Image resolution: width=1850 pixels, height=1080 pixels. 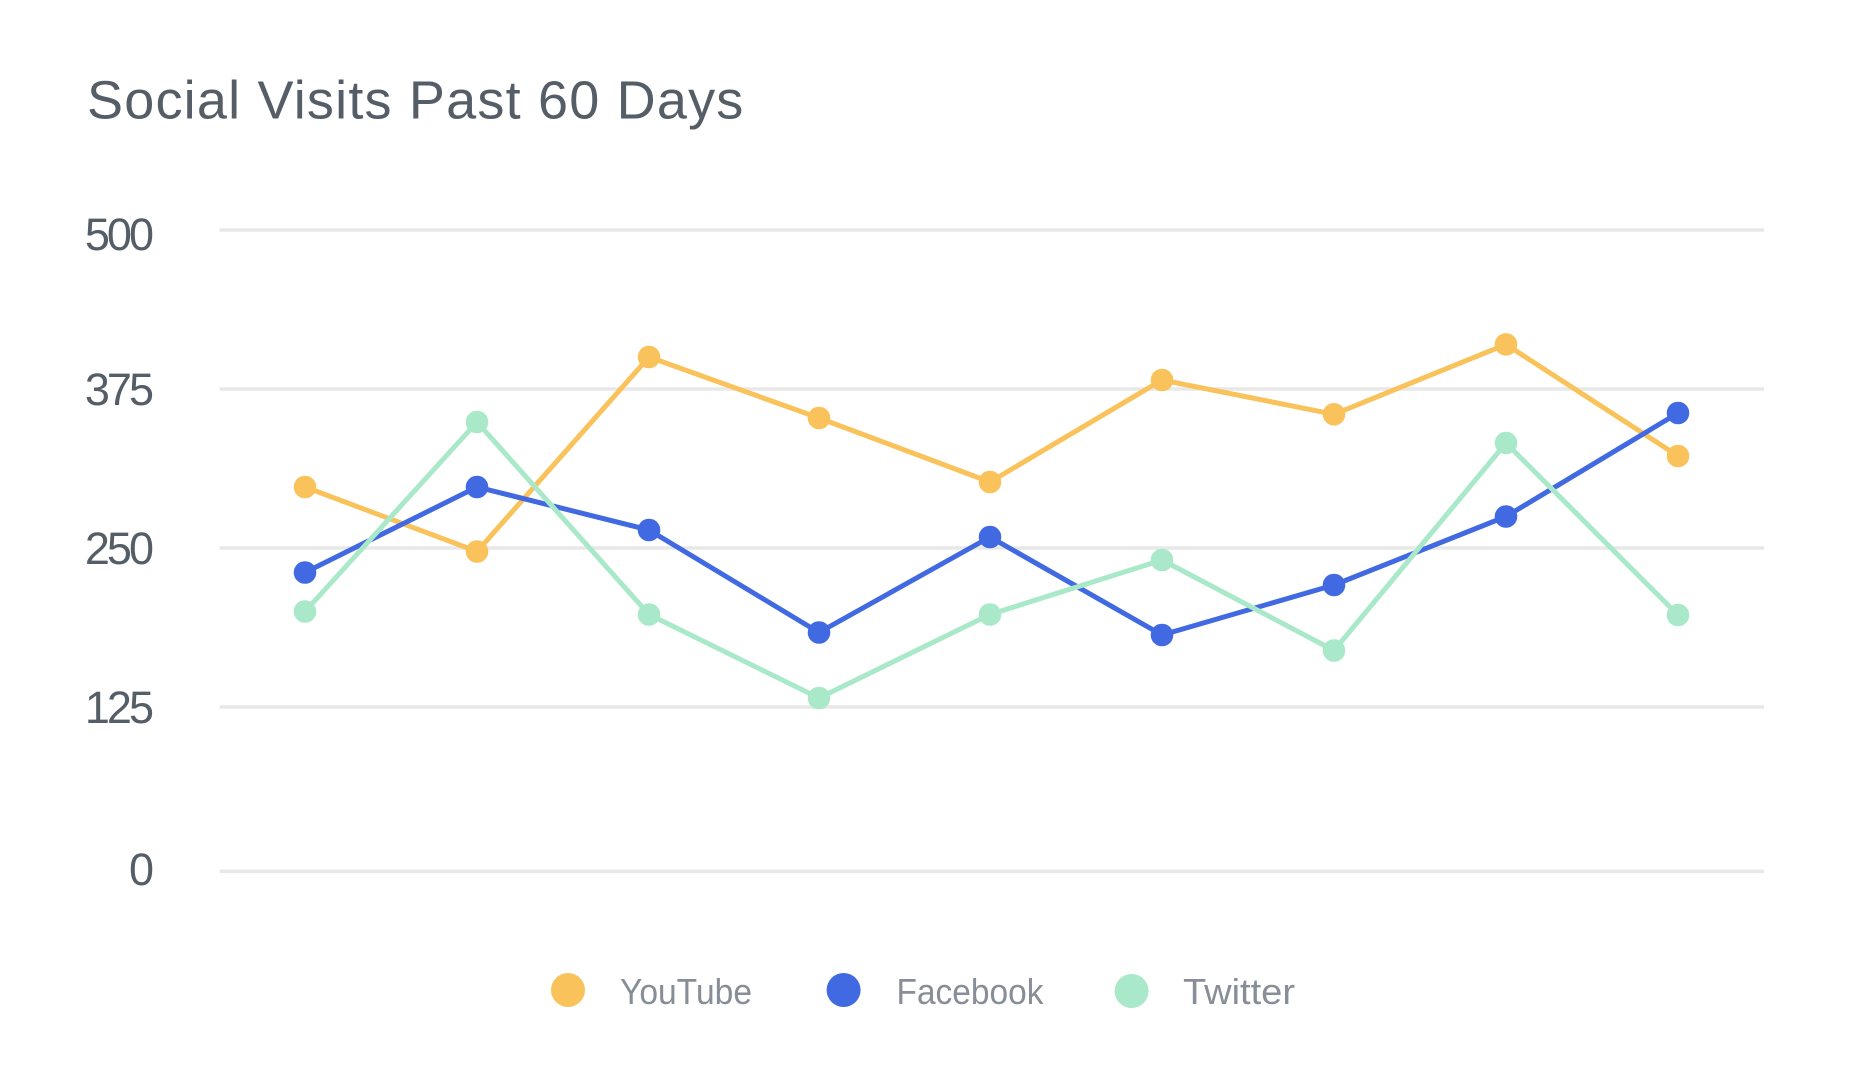 I want to click on svg-text: 250, so click(x=119, y=548).